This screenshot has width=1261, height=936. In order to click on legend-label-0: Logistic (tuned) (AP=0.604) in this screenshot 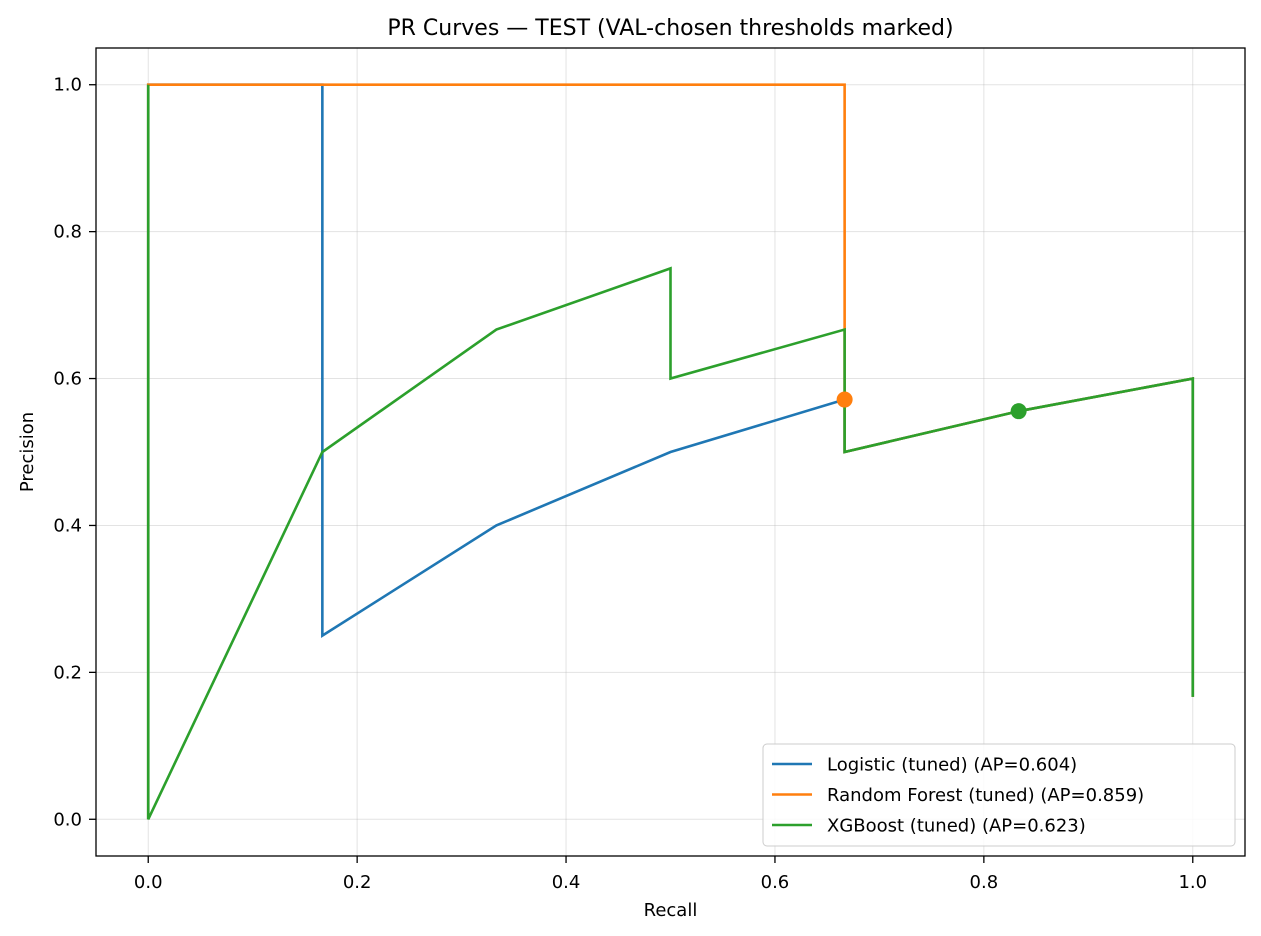, I will do `click(952, 765)`.